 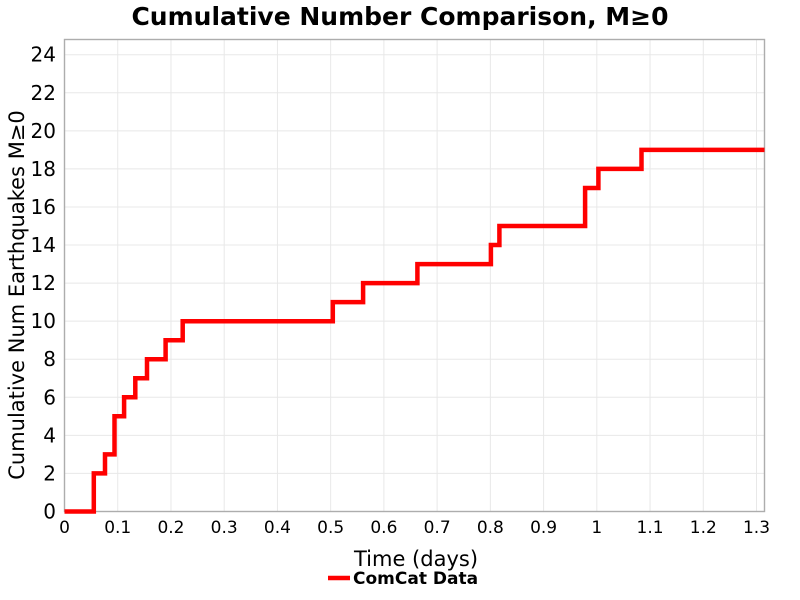 I want to click on legend-label: ComCat Data, so click(x=415, y=579).